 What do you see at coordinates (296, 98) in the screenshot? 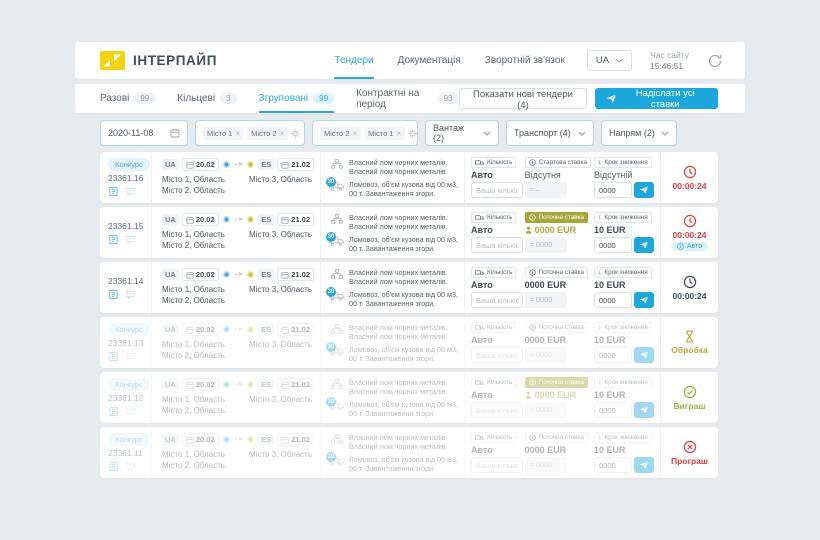
I see `tab-zghrupovani: Згруповані 99` at bounding box center [296, 98].